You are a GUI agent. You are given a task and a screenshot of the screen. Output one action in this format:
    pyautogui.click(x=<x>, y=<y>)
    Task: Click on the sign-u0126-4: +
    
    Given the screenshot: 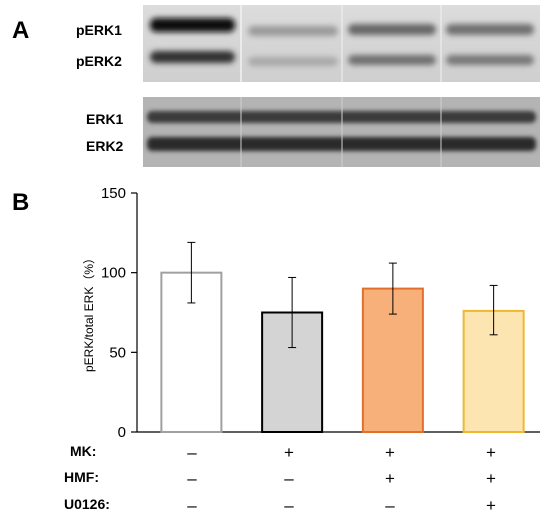 What is the action you would take?
    pyautogui.click(x=491, y=505)
    